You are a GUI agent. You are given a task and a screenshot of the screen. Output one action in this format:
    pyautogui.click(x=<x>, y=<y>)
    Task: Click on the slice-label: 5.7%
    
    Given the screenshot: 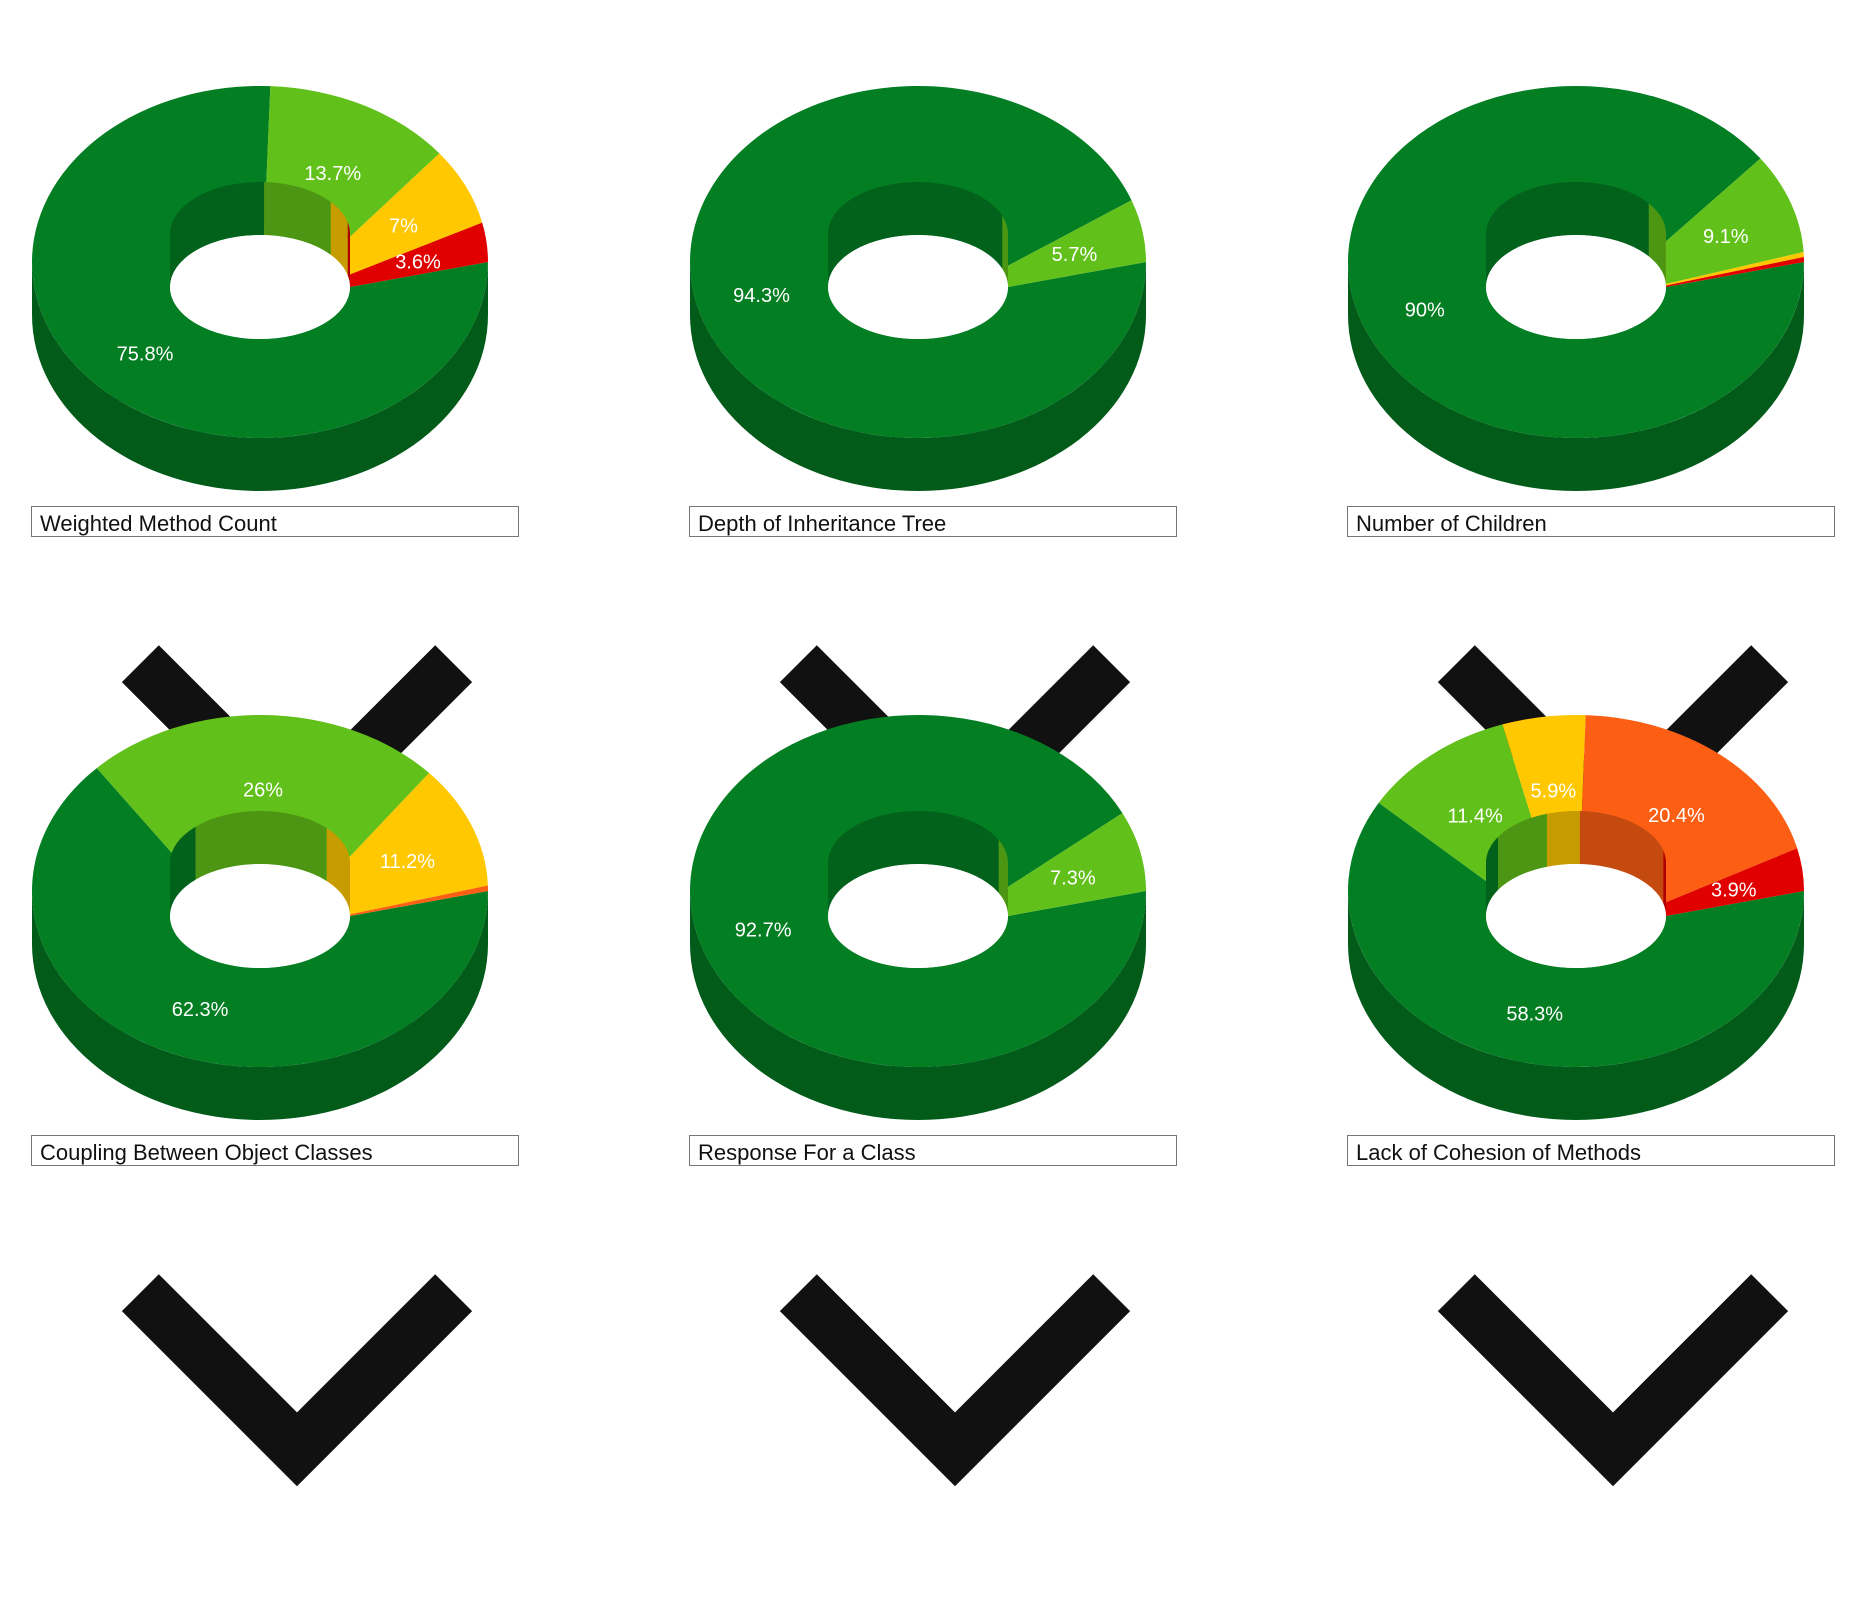 What is the action you would take?
    pyautogui.click(x=1075, y=255)
    